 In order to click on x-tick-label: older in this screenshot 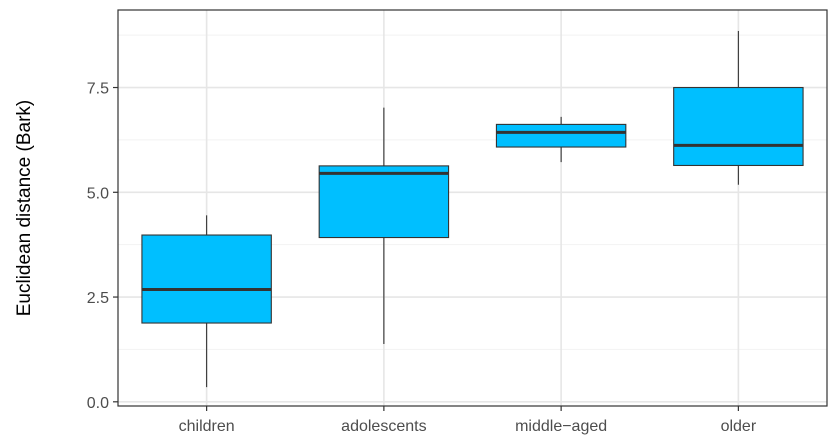, I will do `click(739, 426)`.